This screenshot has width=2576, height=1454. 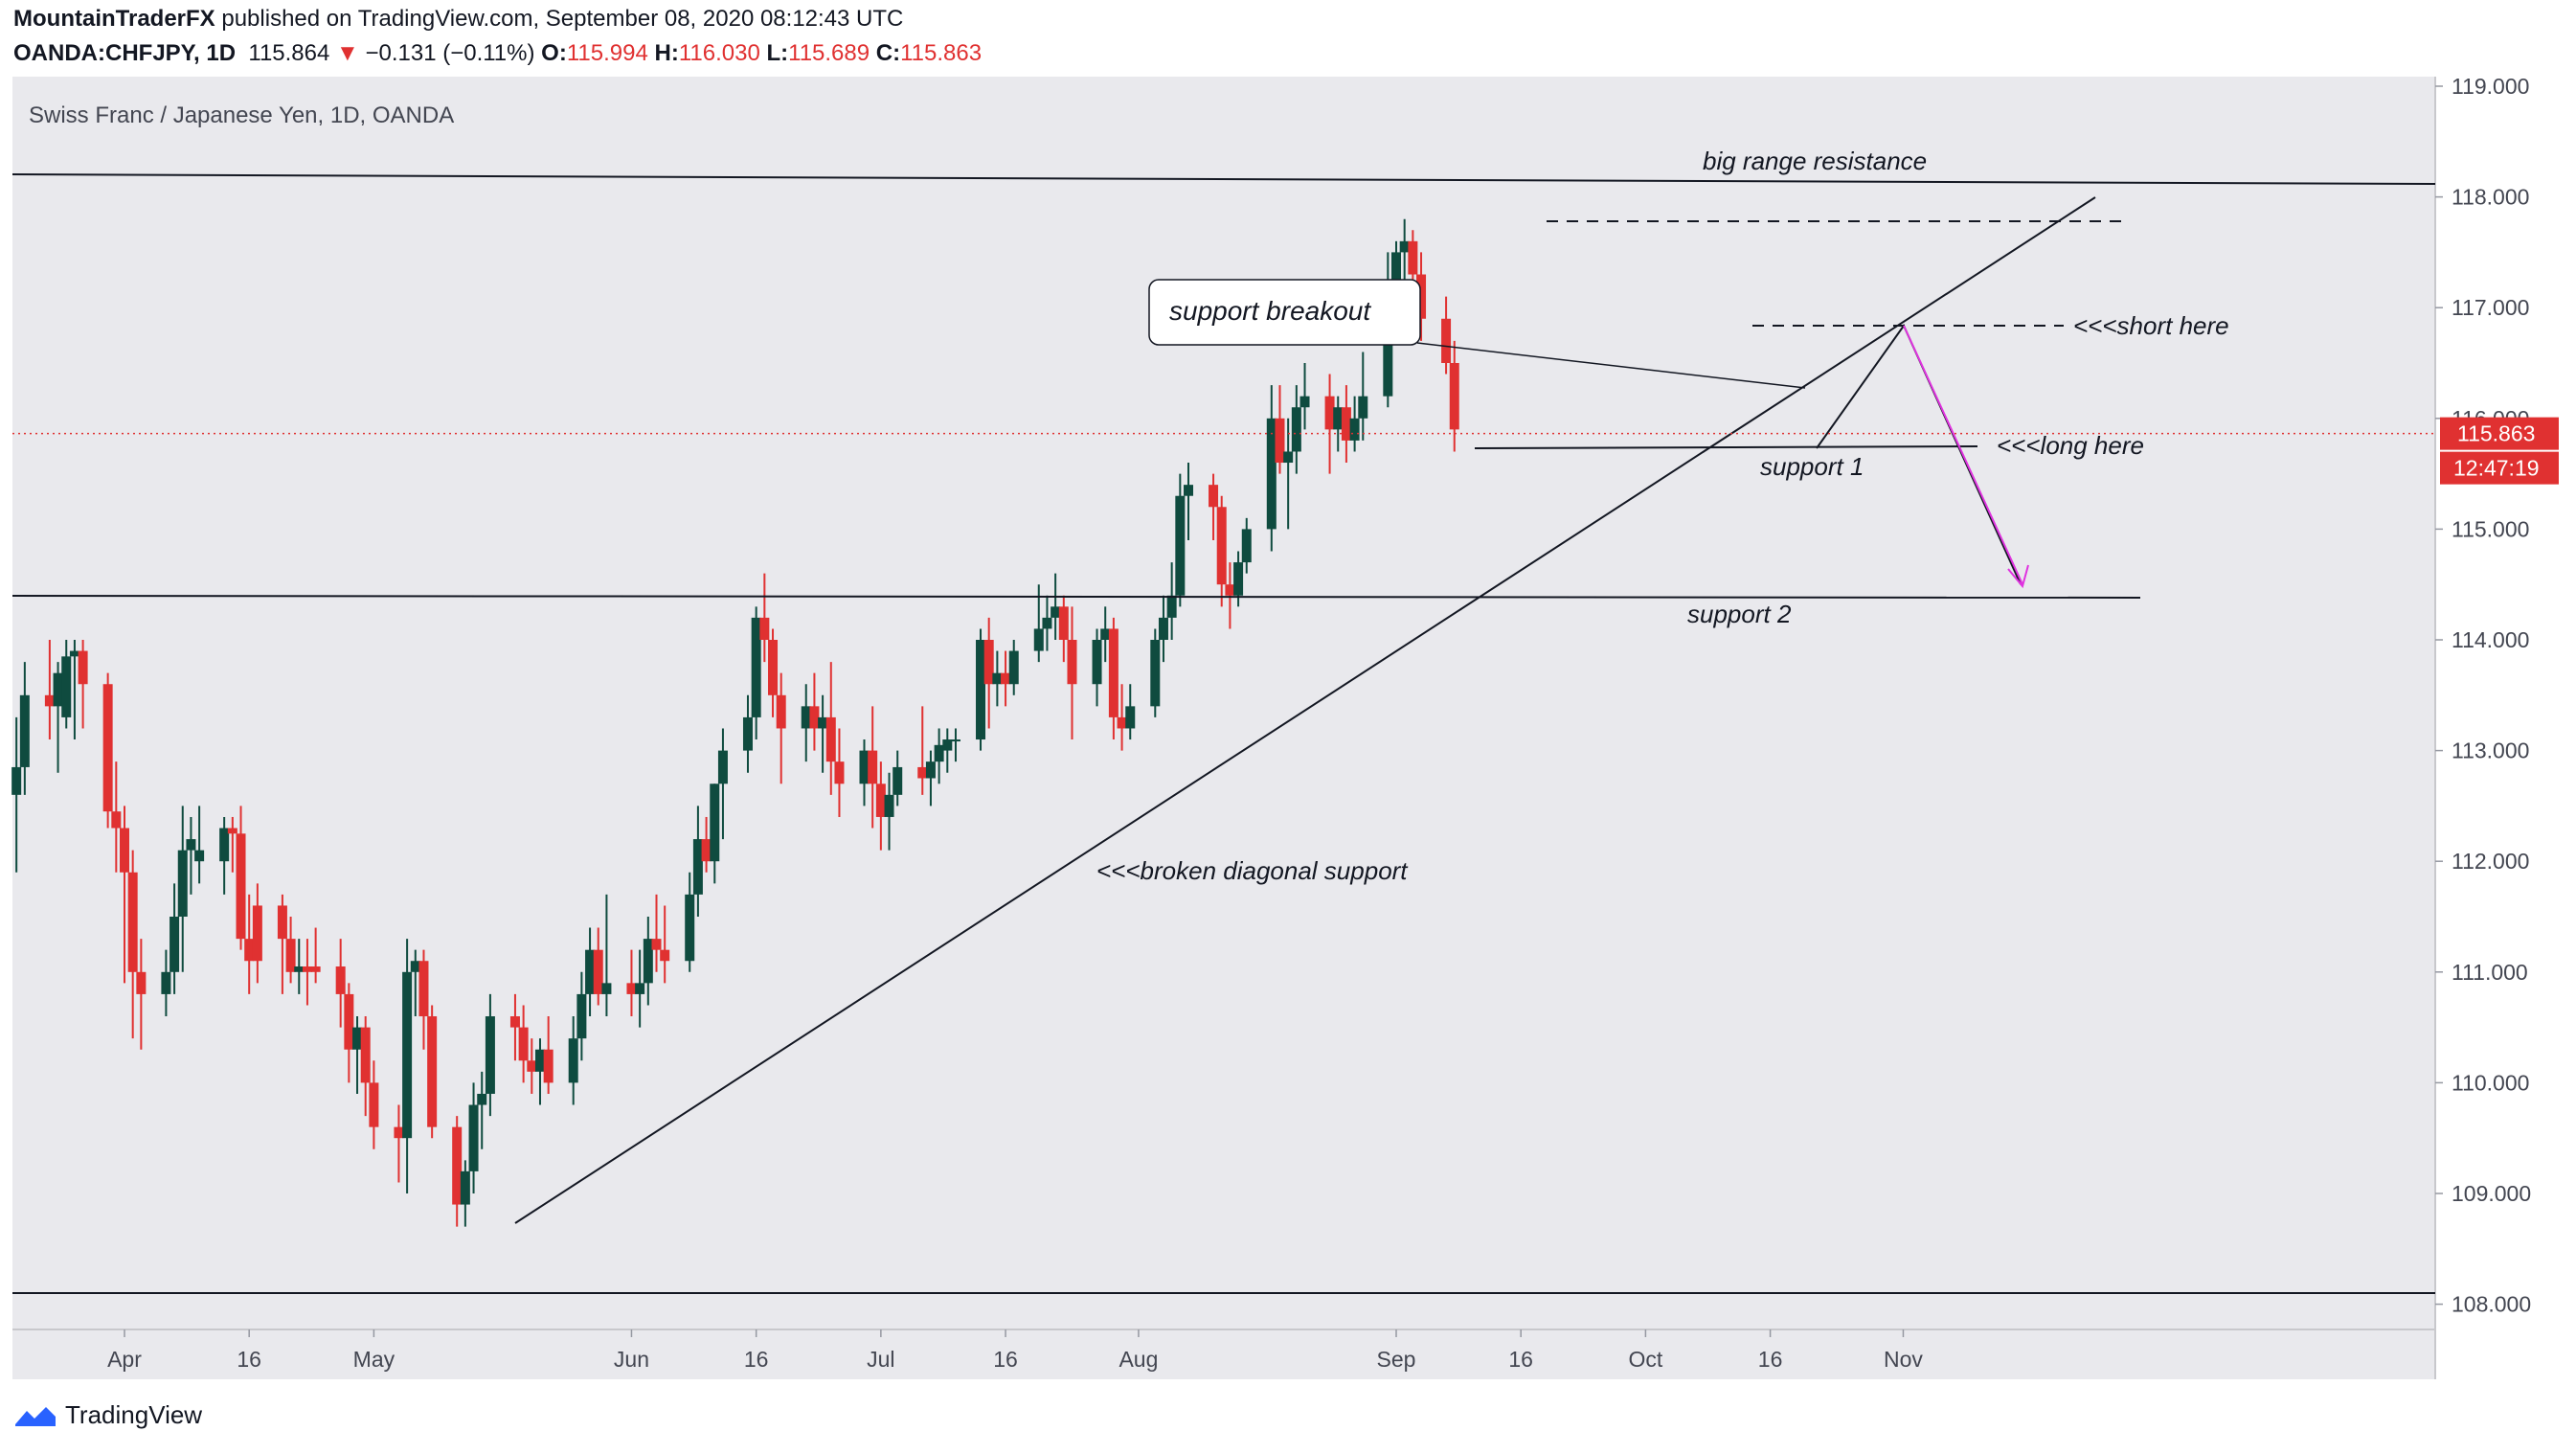 I want to click on resistance-line, so click(x=1223, y=179).